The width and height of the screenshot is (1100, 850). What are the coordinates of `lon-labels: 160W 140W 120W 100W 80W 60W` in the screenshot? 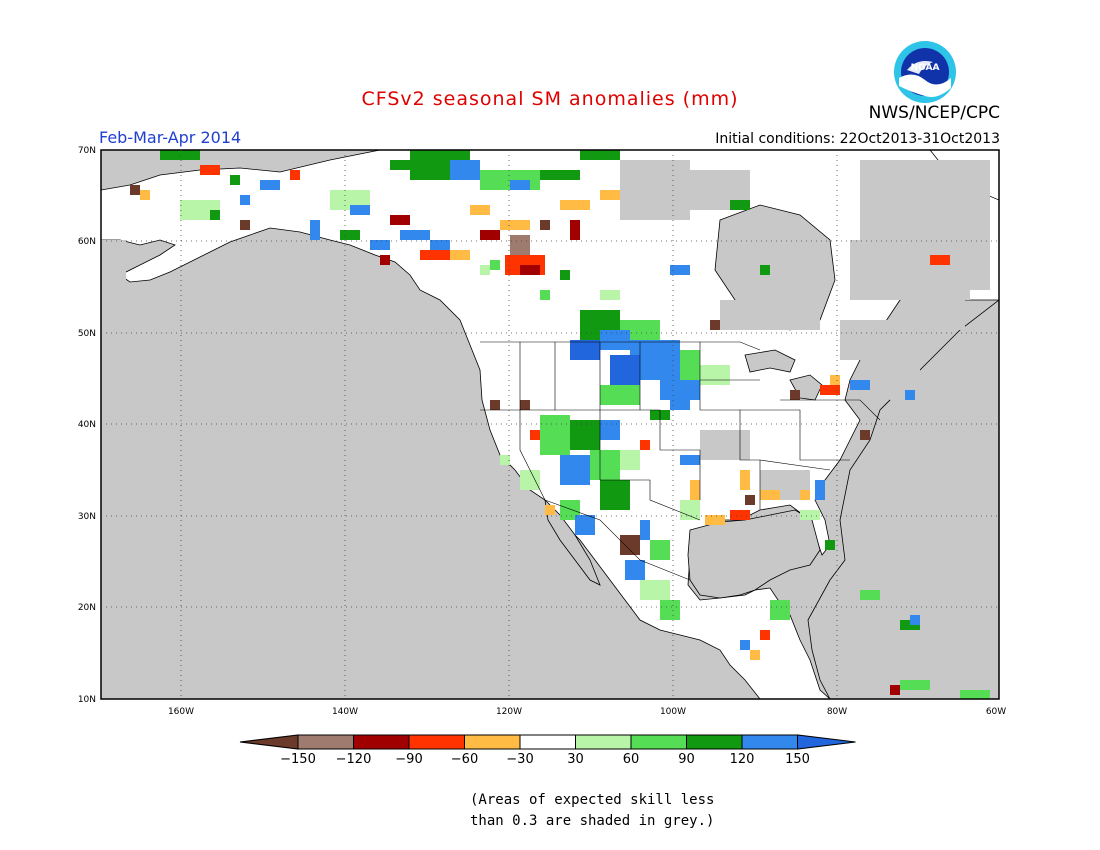 It's located at (587, 712).